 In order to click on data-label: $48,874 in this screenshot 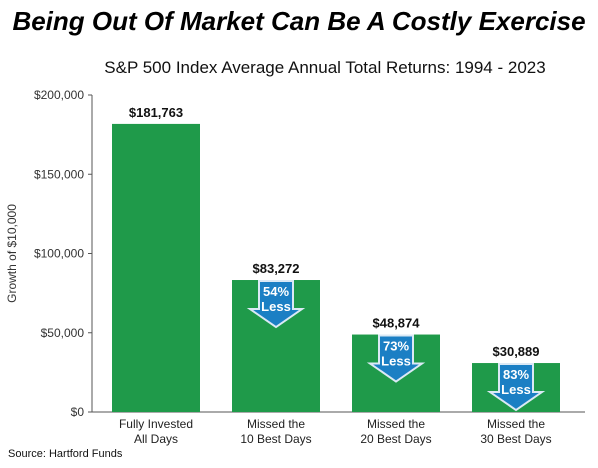, I will do `click(397, 323)`.